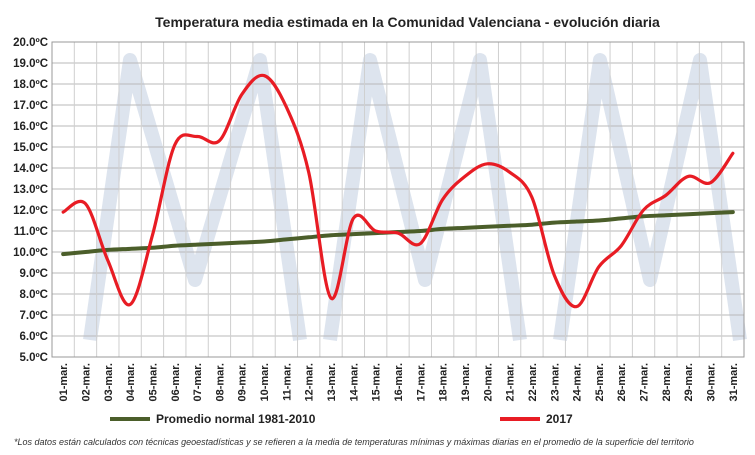 The height and width of the screenshot is (455, 755). Describe the element at coordinates (310, 382) in the screenshot. I see `x-tick-label: 12-mar.` at that location.